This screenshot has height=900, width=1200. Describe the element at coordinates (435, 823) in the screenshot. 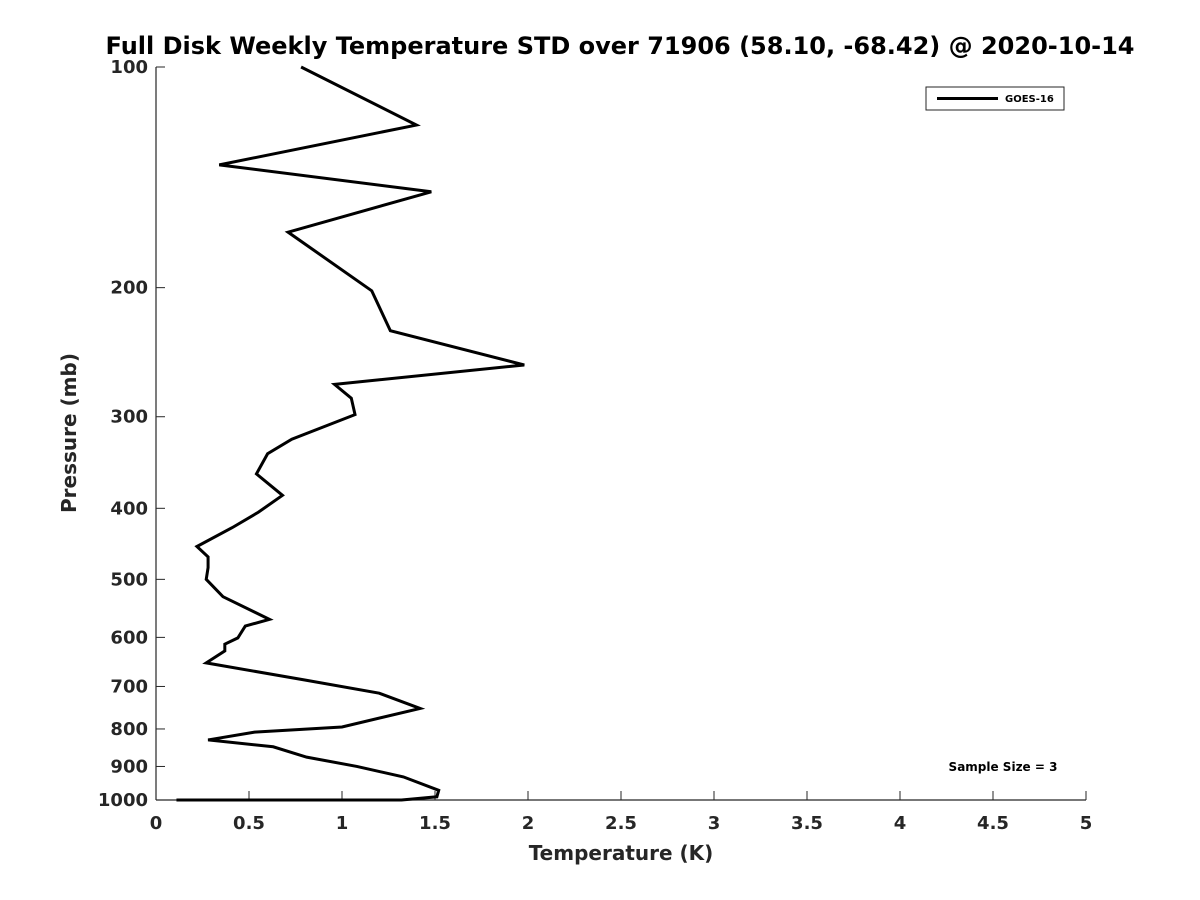

I see `x-tick-label: 1.5` at that location.